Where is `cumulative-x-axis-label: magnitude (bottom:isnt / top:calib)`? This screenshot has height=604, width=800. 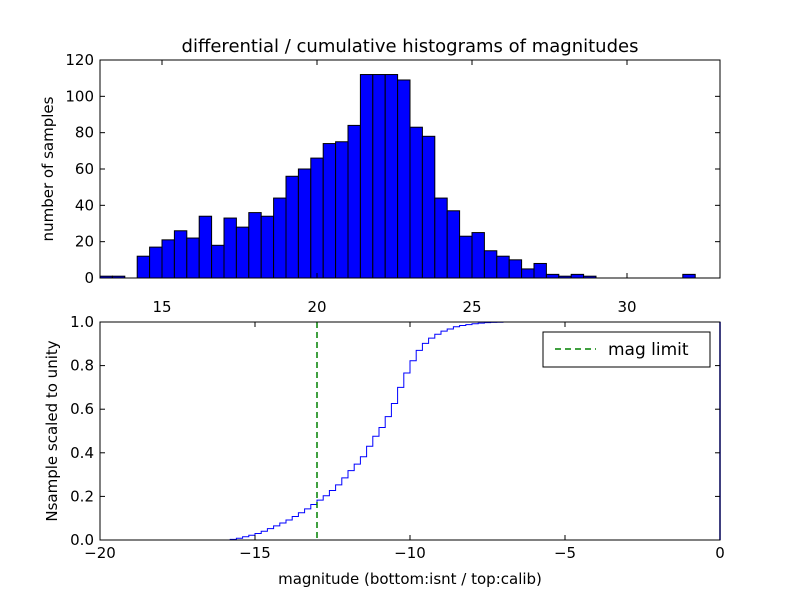
cumulative-x-axis-label: magnitude (bottom:isnt / top:calib) is located at coordinates (410, 579).